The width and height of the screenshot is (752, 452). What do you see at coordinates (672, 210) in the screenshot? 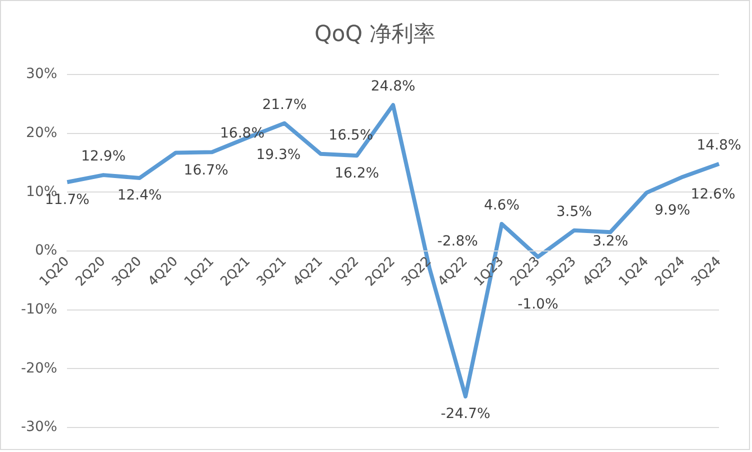
I see `data-label: 9.9%` at bounding box center [672, 210].